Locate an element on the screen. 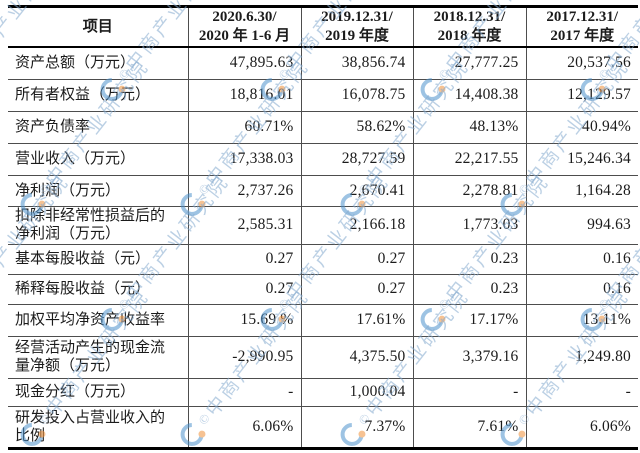 The image size is (640, 453). cell-value: 17.61% is located at coordinates (356, 320).